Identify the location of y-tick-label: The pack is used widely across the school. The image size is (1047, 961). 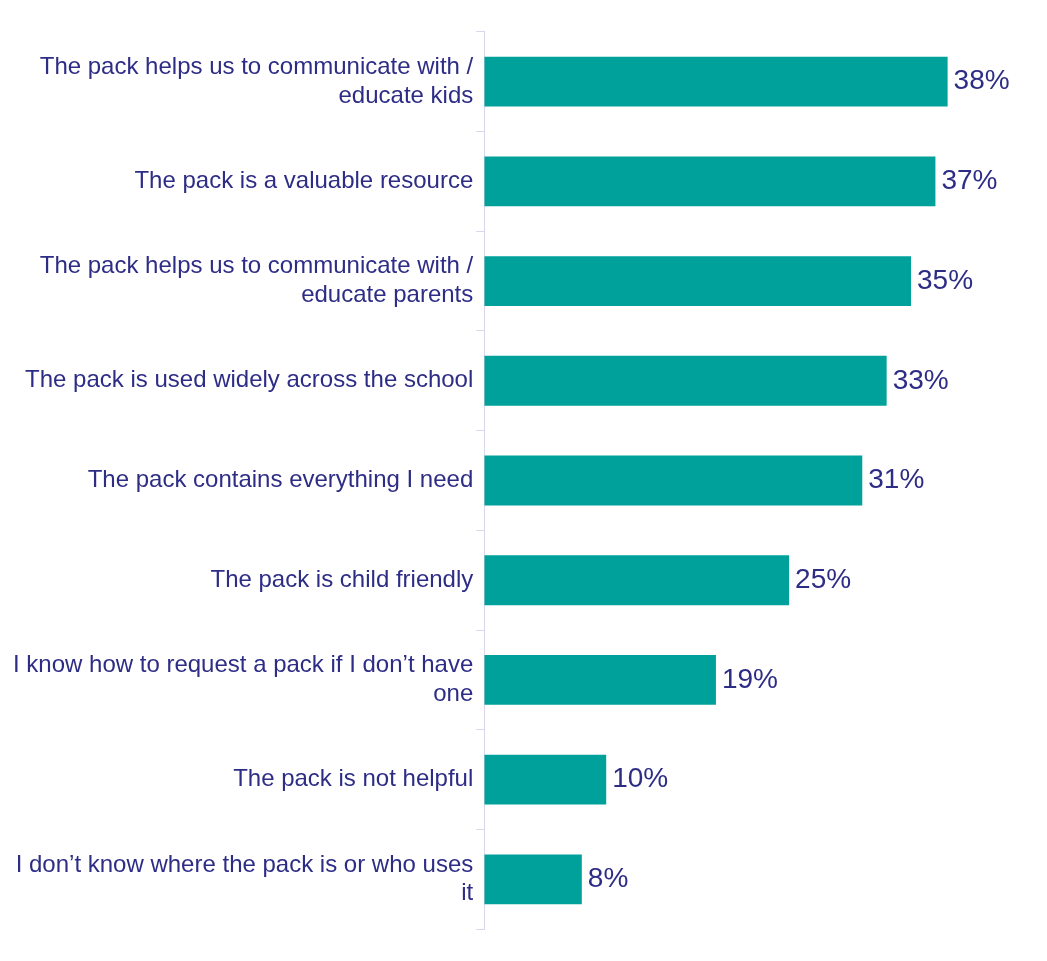
(249, 379).